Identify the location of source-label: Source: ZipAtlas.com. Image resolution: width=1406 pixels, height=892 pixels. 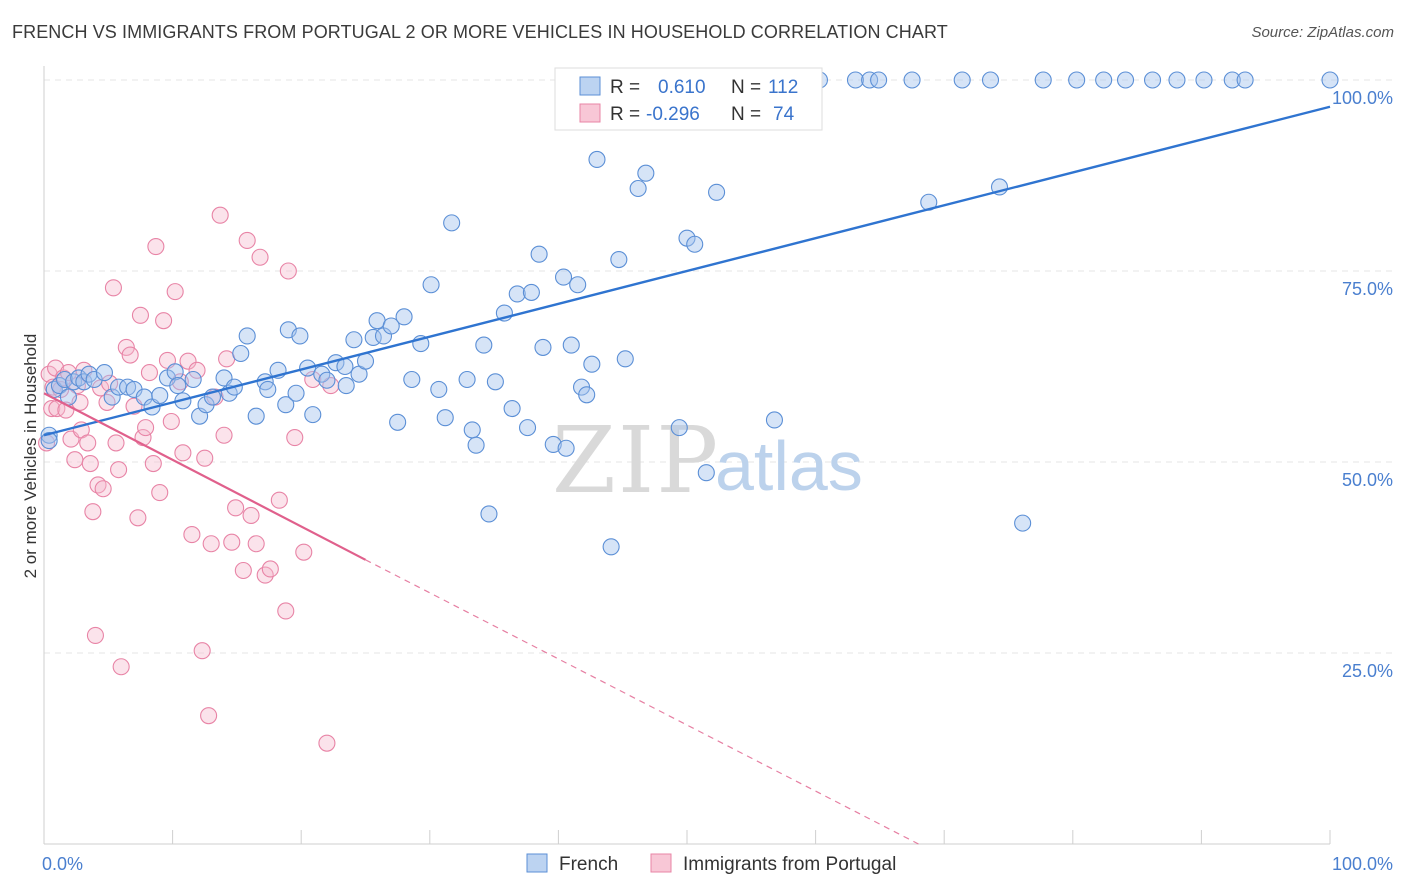
(1322, 32).